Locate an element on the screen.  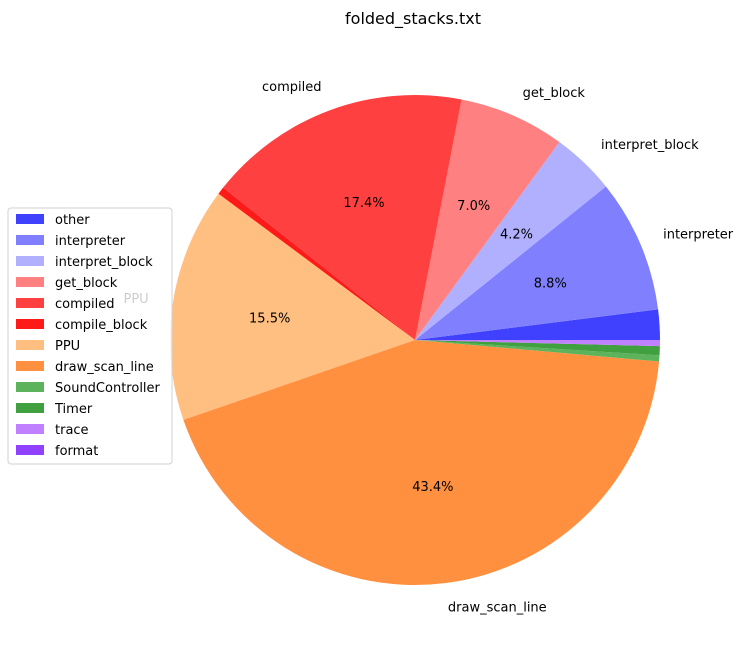
percent-label-interpret-block: 4.2% is located at coordinates (516, 235).